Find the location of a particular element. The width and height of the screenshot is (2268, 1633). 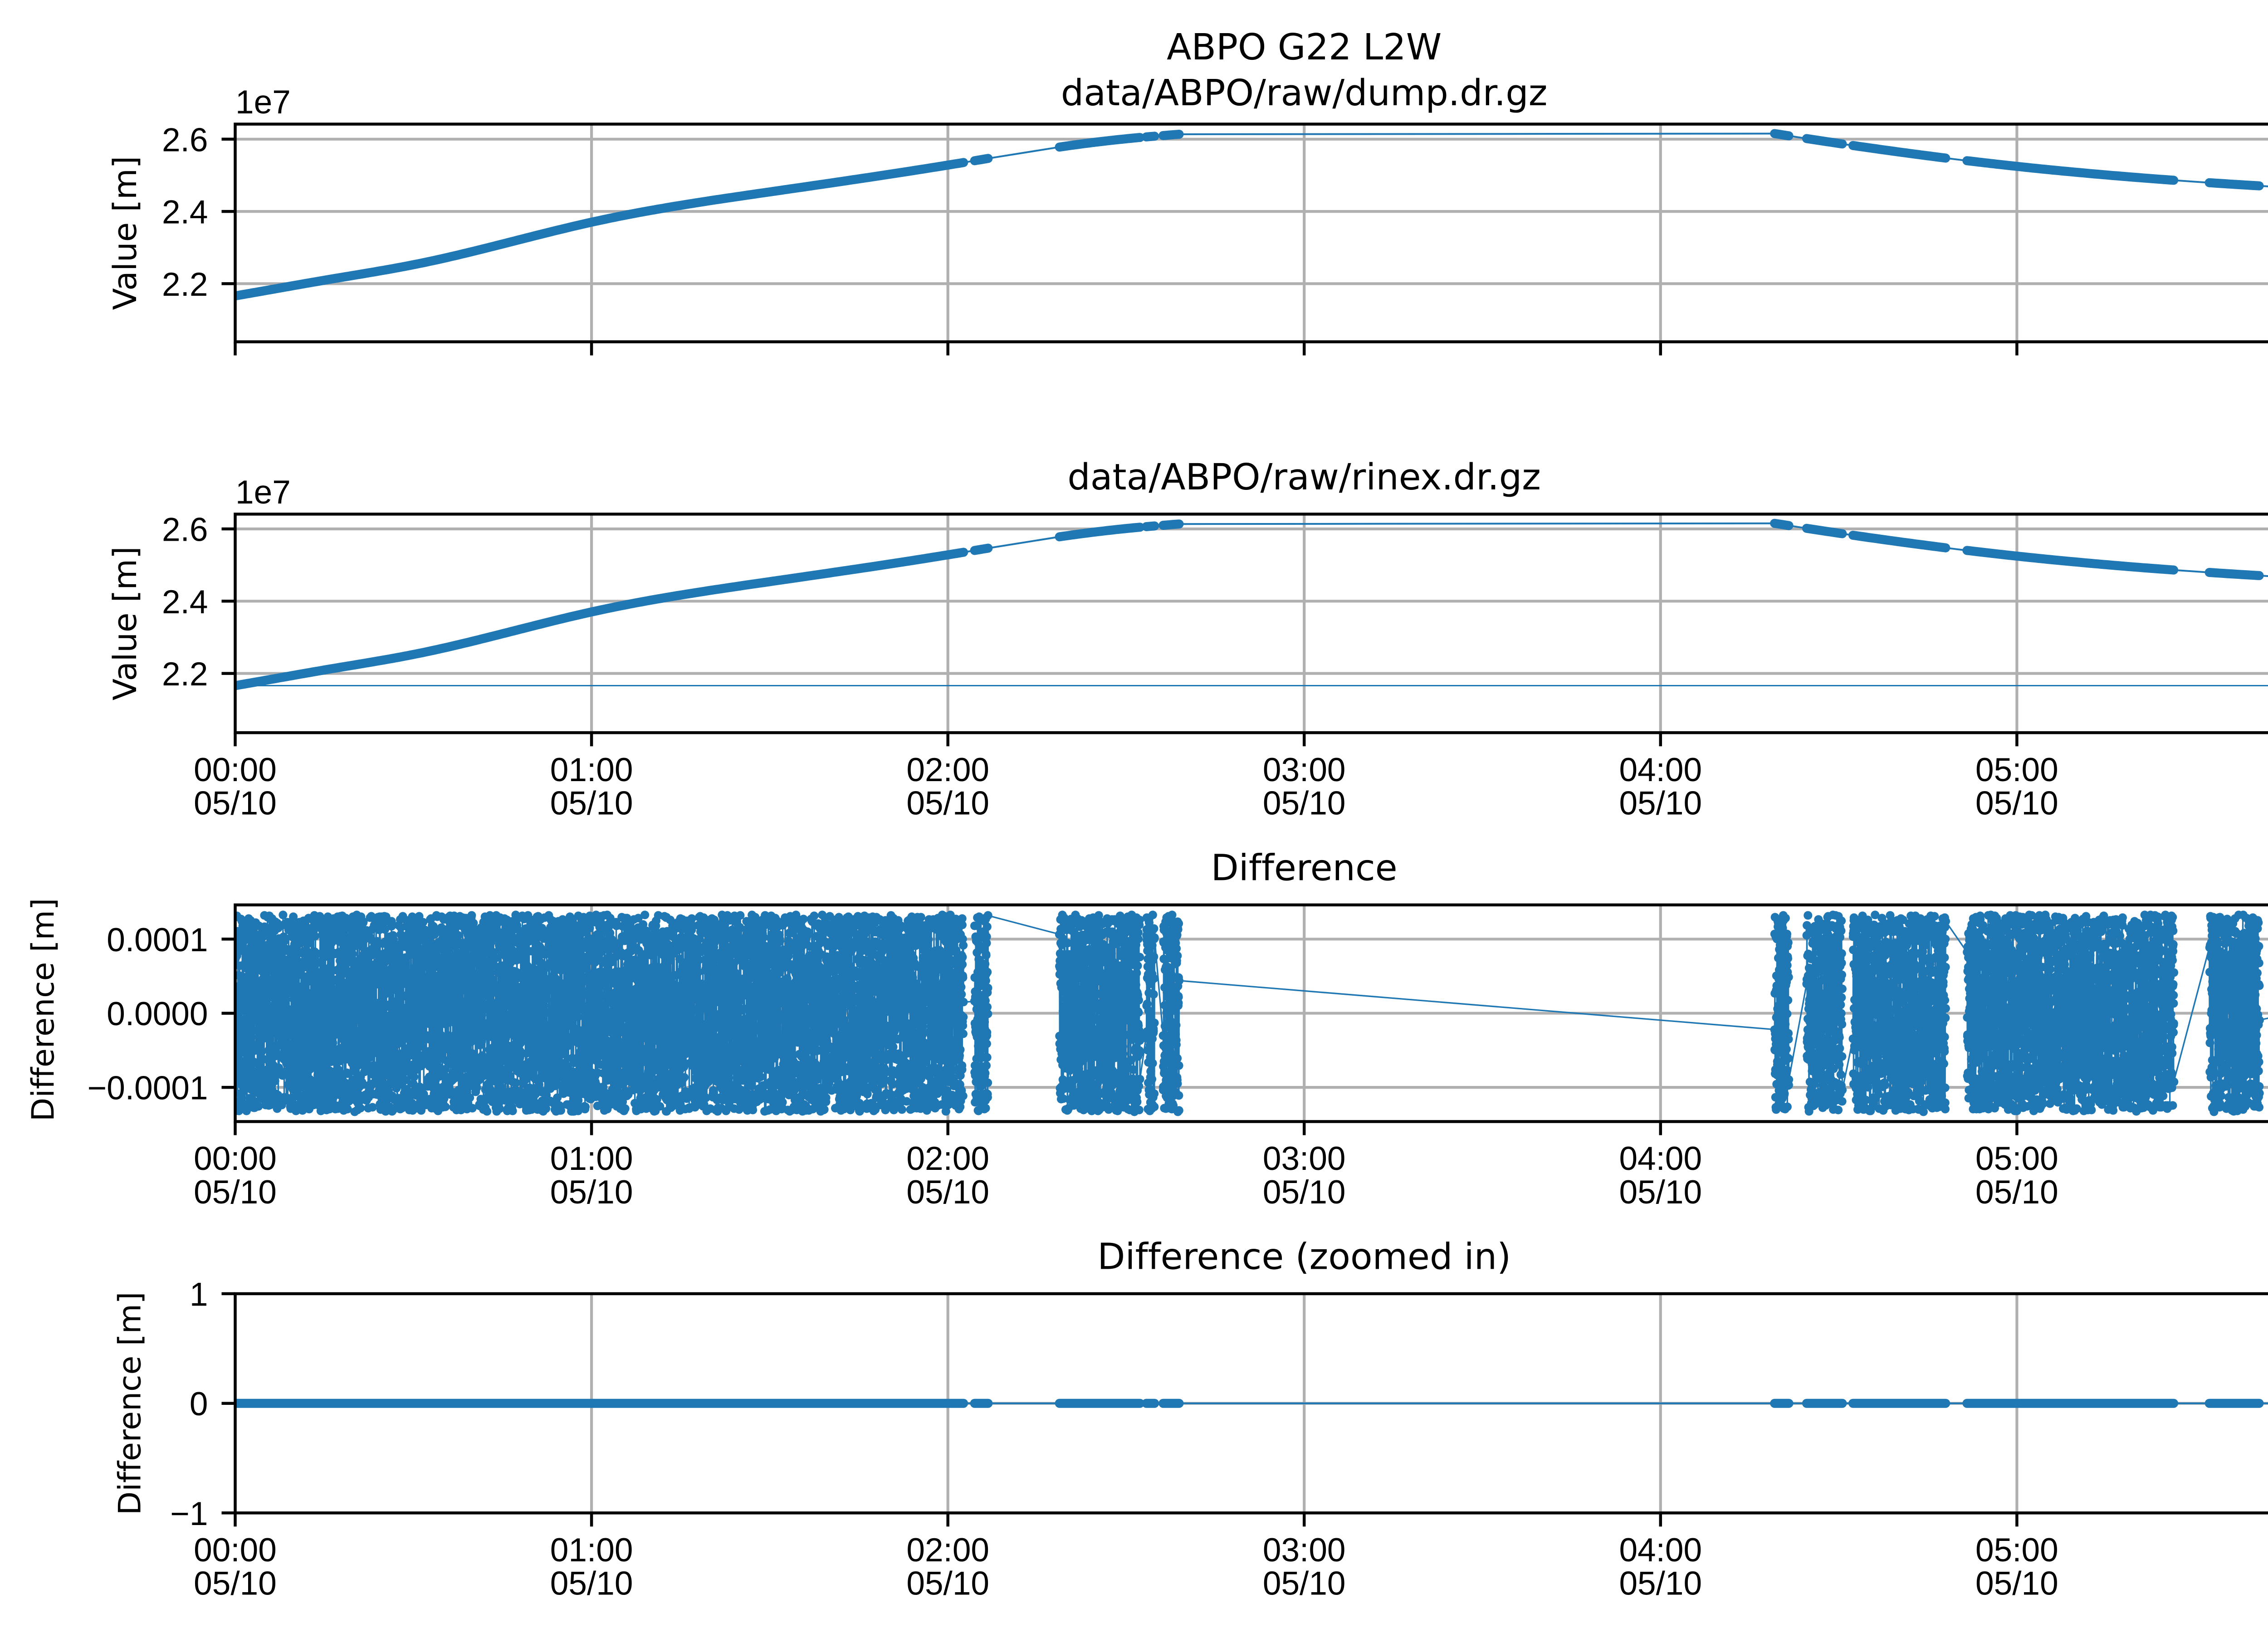

svg-text: 0.0000 is located at coordinates (157, 1014).